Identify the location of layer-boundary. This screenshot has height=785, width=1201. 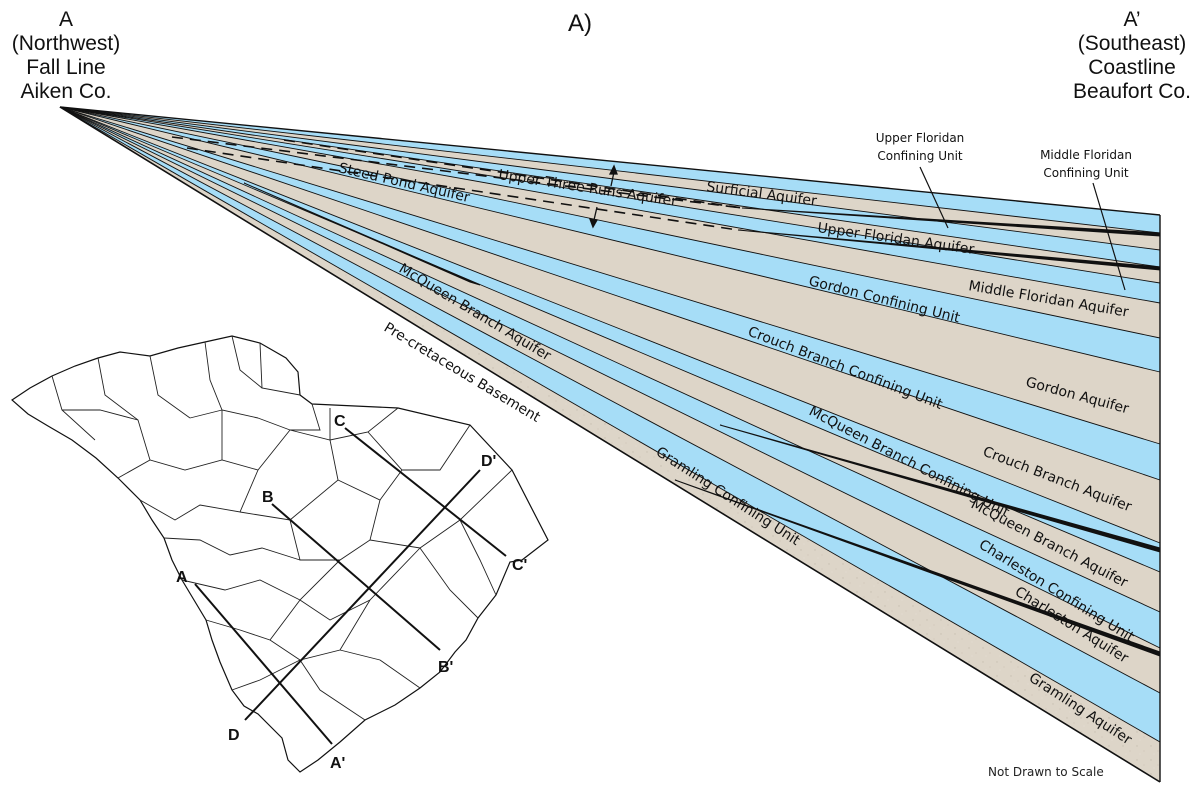
(610, 170).